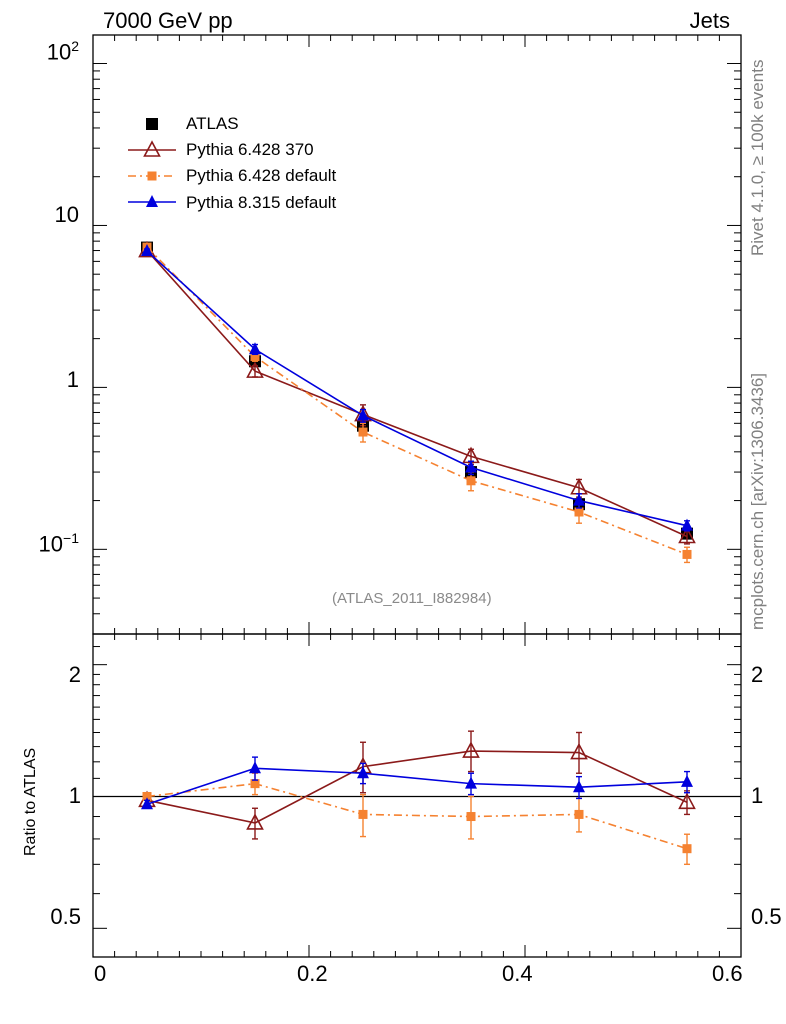  Describe the element at coordinates (66, 214) in the screenshot. I see `main-ytick-10: 10` at that location.